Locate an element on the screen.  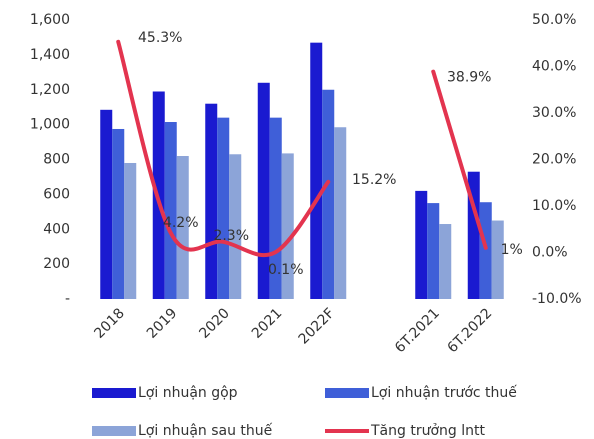
y-tick-label: 400 is located at coordinates (56, 229).